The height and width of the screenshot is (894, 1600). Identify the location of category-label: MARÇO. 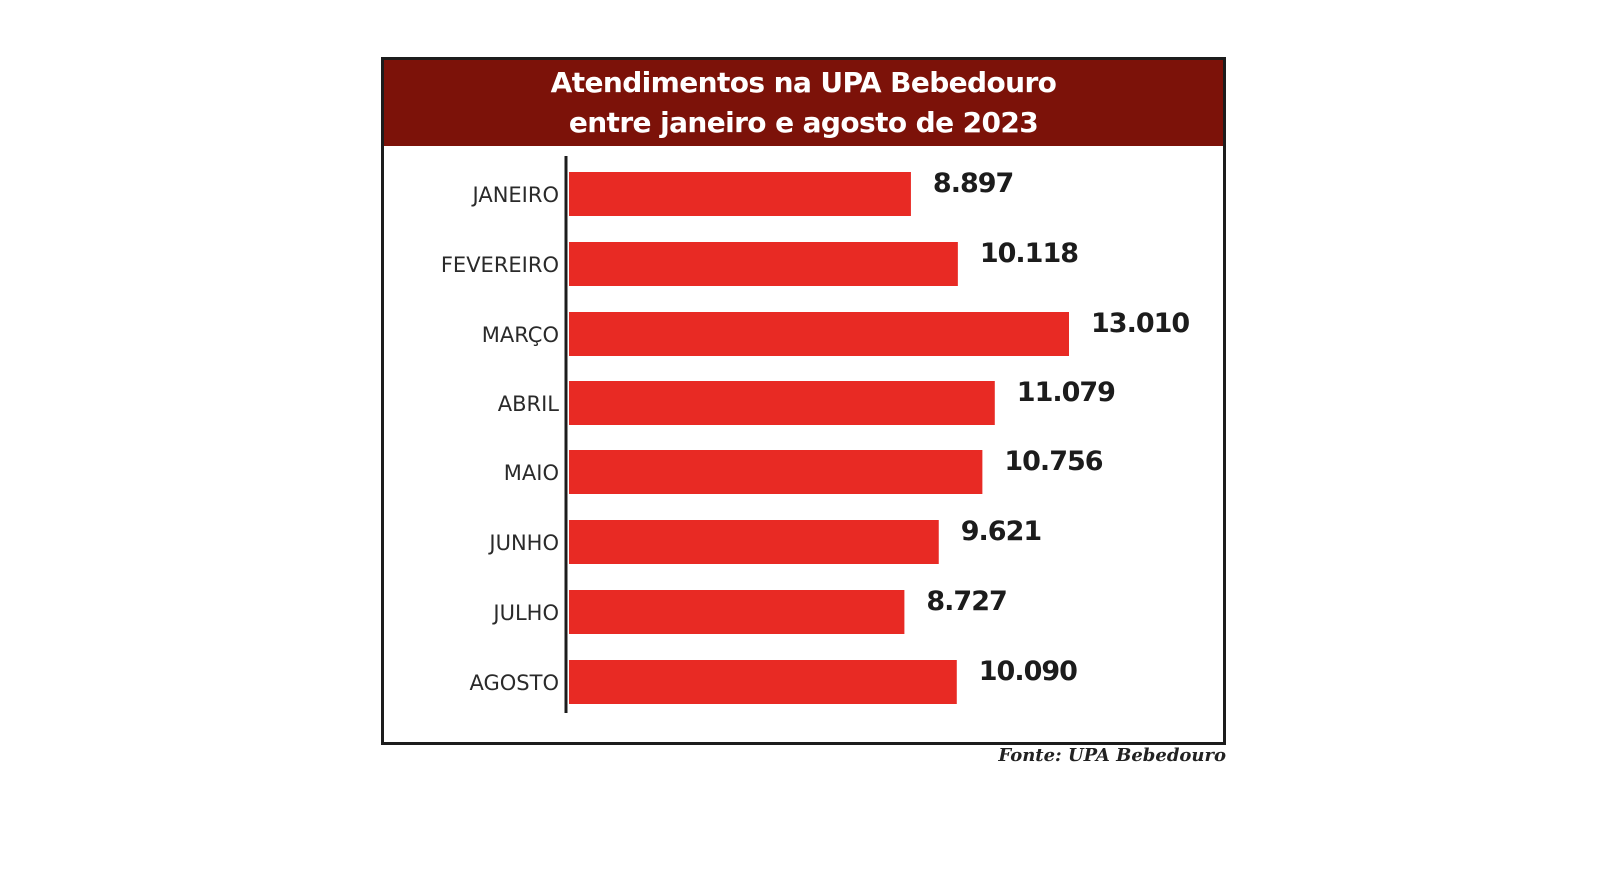
(520, 335).